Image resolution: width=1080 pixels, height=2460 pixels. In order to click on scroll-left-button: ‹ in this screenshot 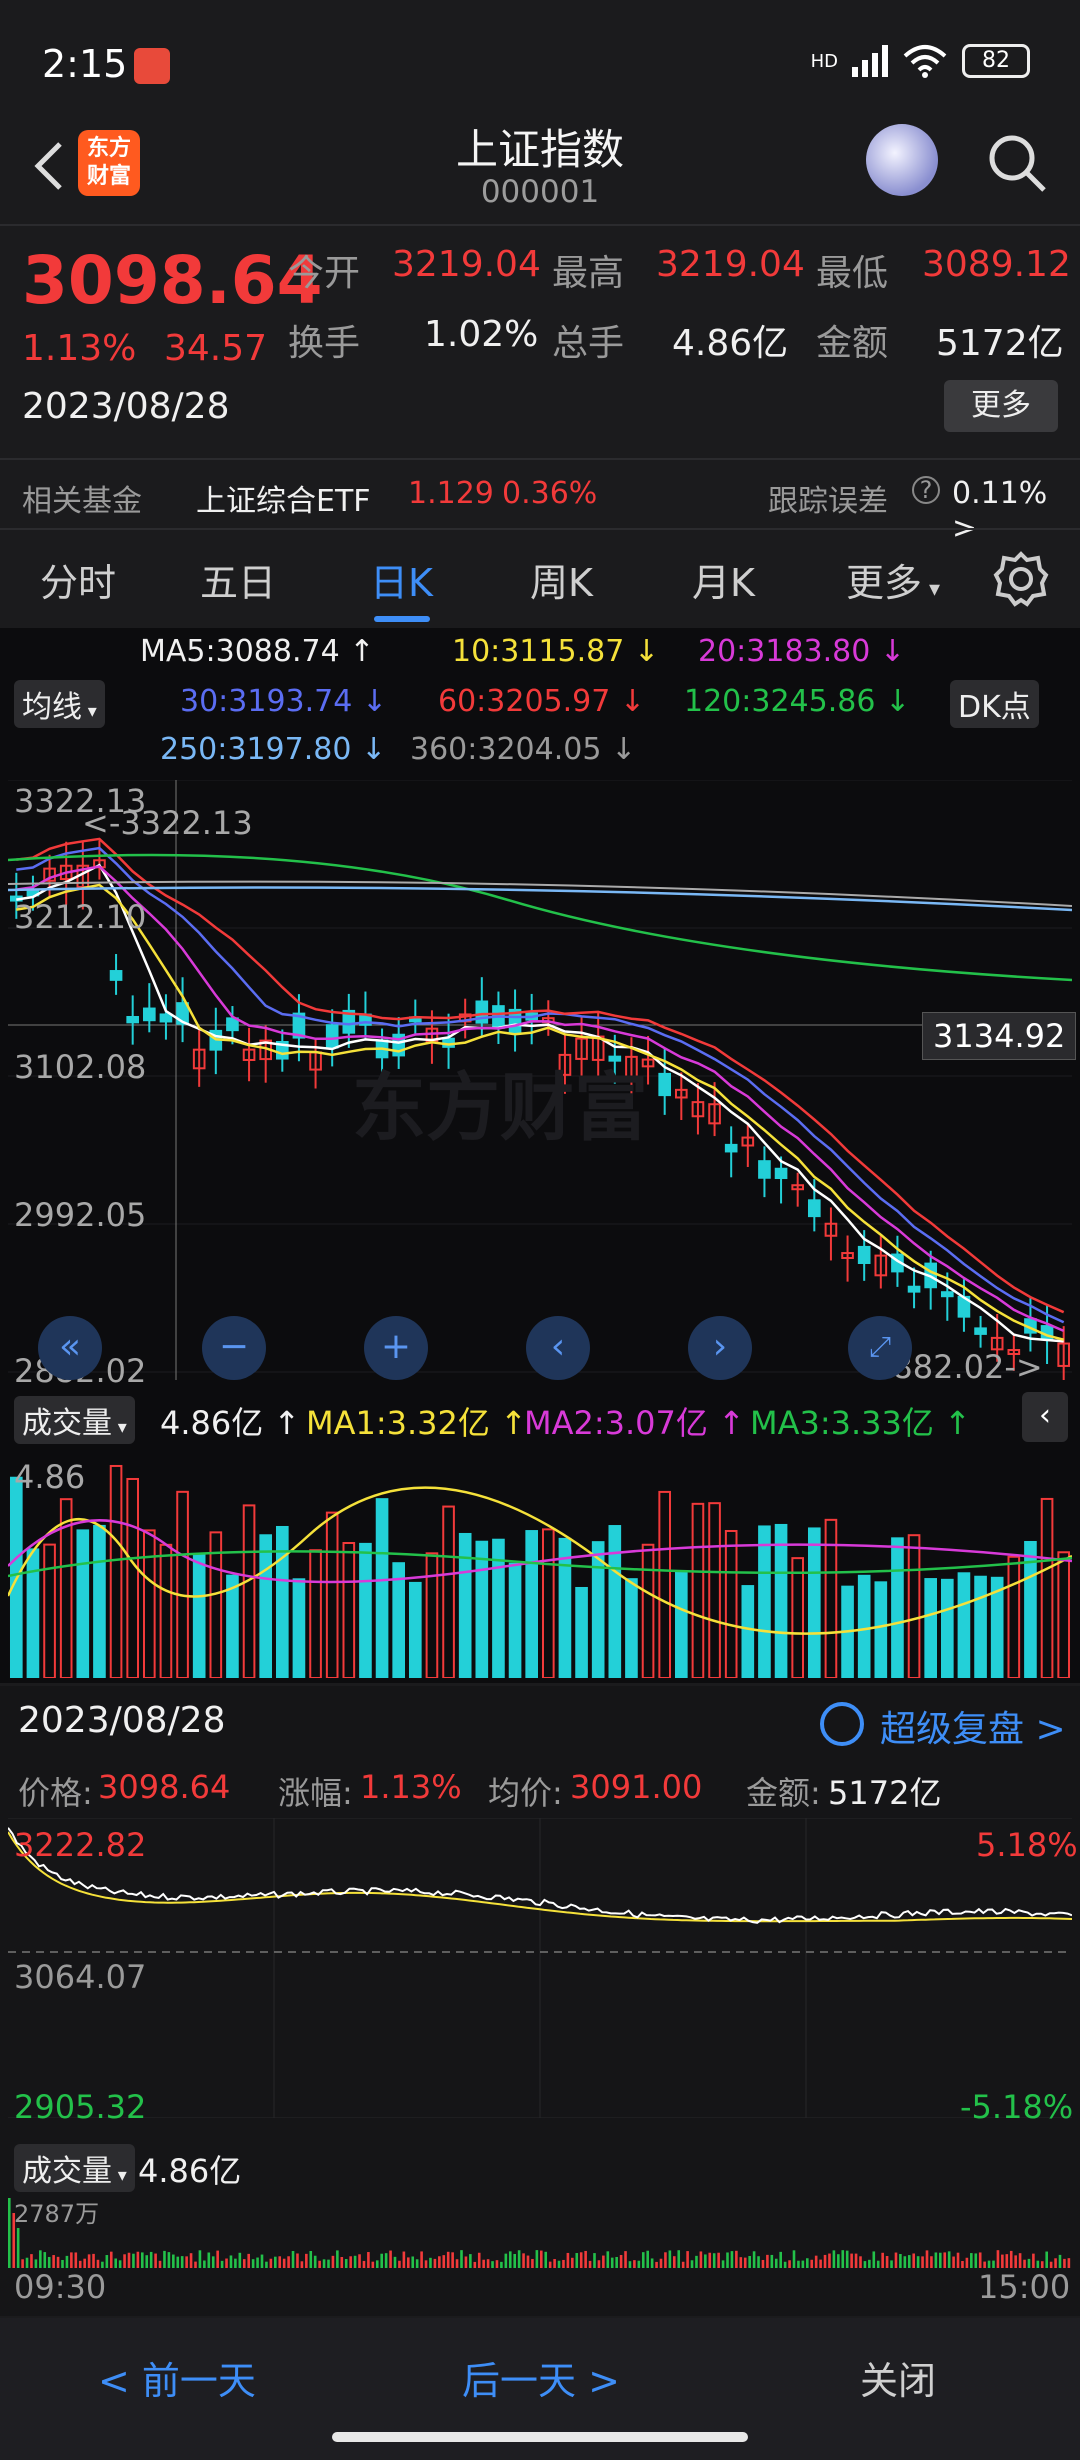, I will do `click(558, 1348)`.